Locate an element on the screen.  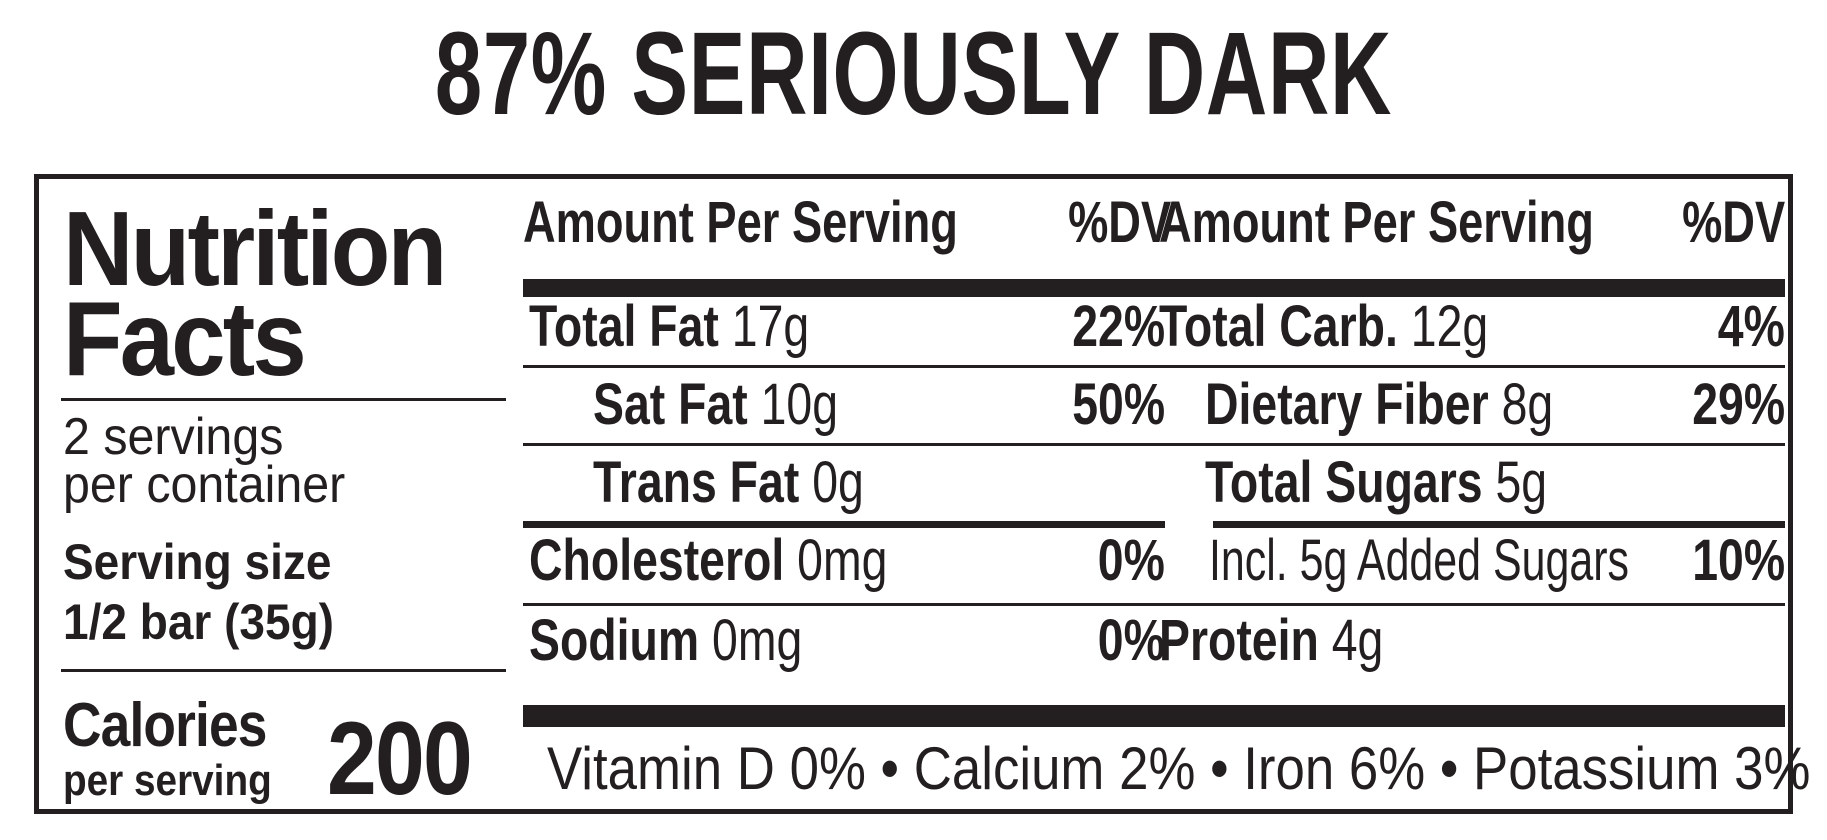
dv-sat-fat: 50% is located at coordinates (1118, 404).